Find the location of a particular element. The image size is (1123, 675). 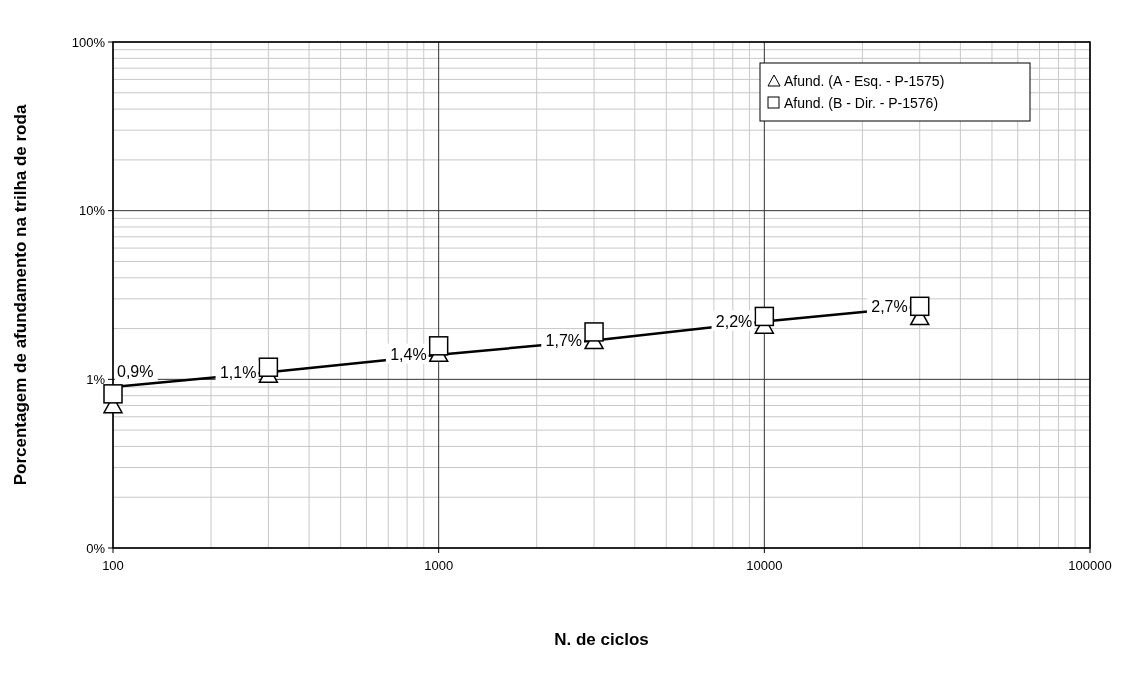

y-tick-label: 0% is located at coordinates (96, 548).